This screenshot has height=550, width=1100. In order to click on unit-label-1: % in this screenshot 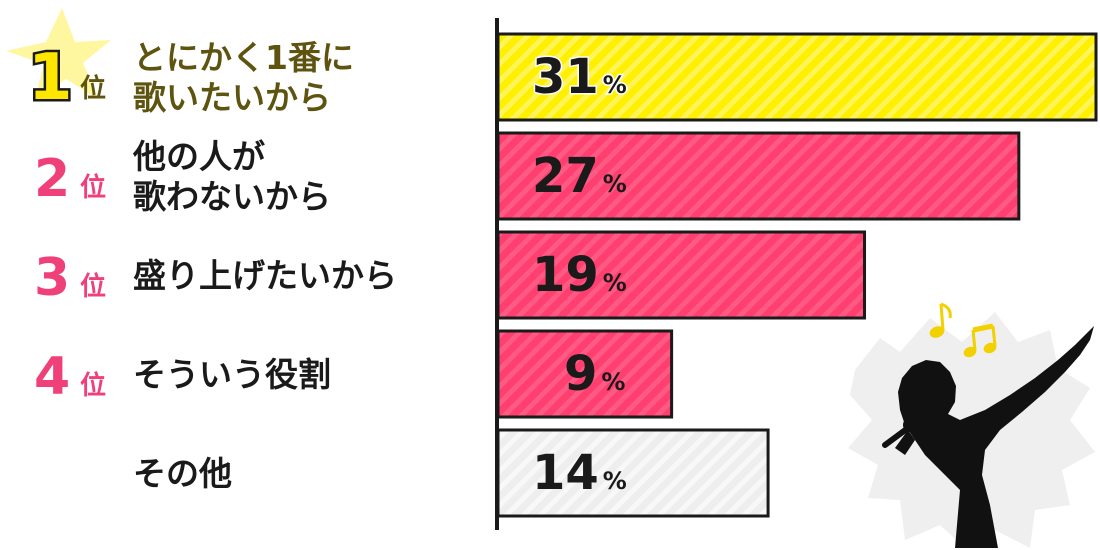, I will do `click(615, 85)`.